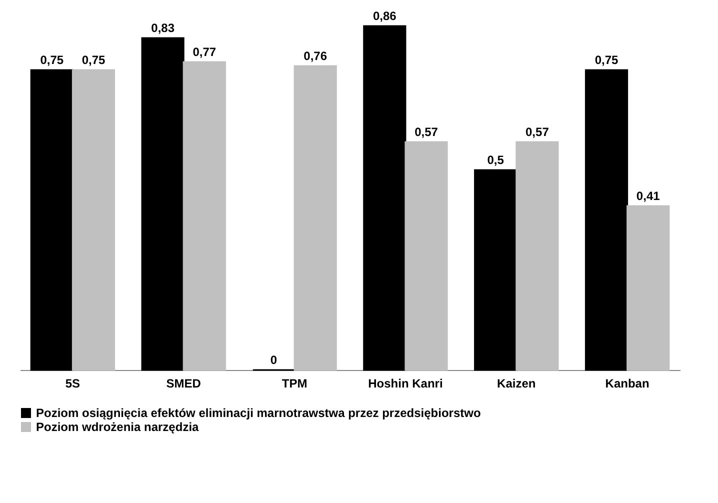 The height and width of the screenshot is (503, 718). Describe the element at coordinates (648, 196) in the screenshot. I see `data-label: 0,41` at that location.